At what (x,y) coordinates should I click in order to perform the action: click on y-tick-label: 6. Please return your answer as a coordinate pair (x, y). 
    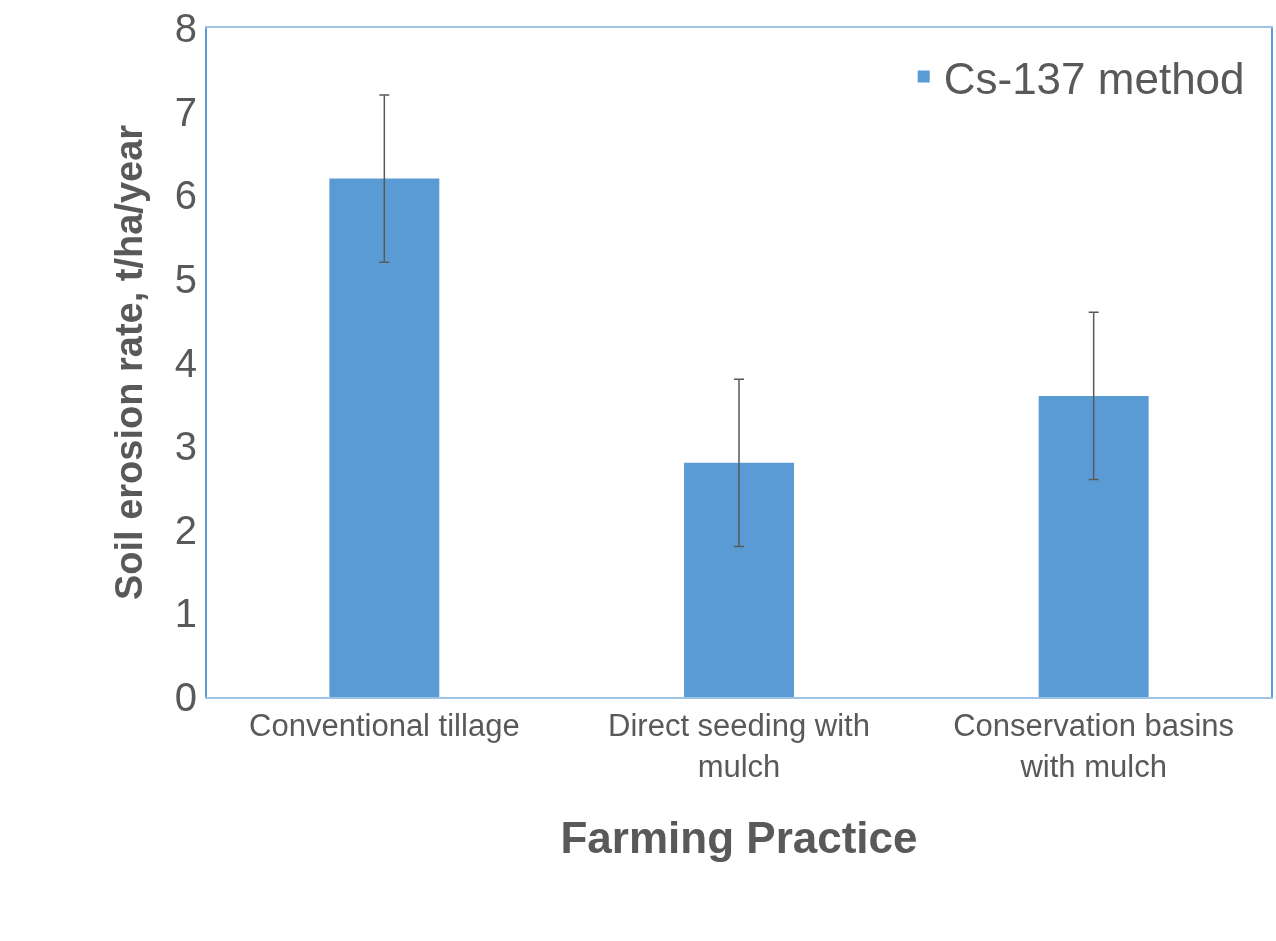
    Looking at the image, I should click on (185, 195).